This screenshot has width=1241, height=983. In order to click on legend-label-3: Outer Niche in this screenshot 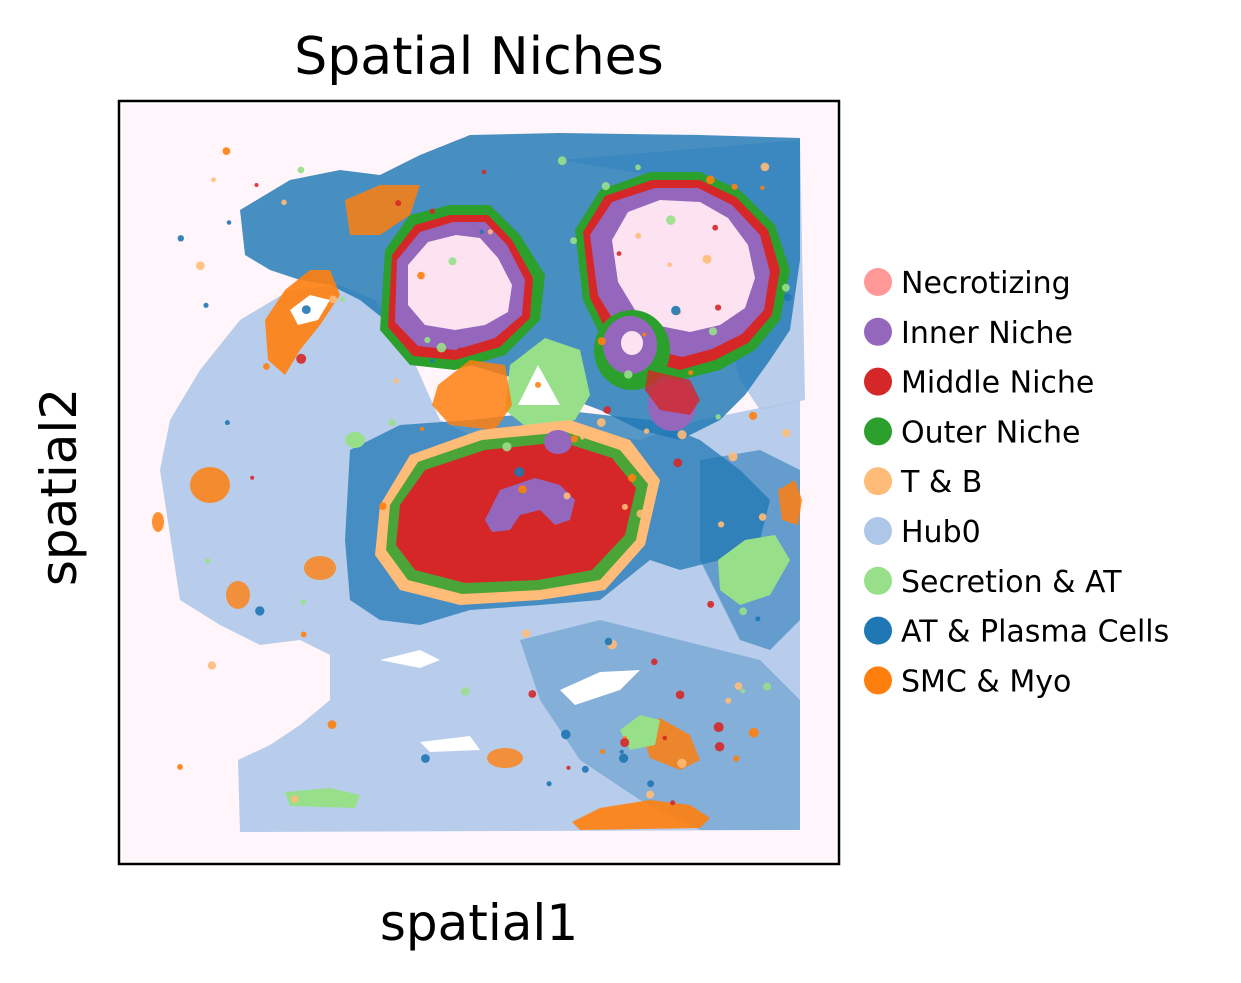, I will do `click(990, 432)`.